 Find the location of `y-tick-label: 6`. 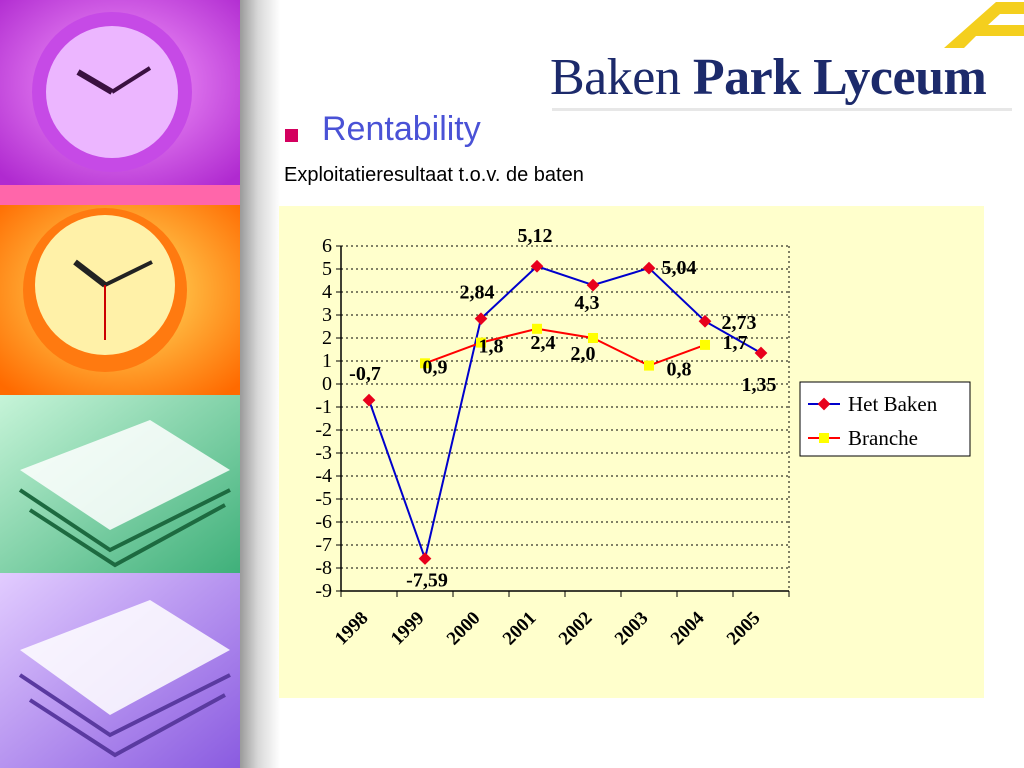

y-tick-label: 6 is located at coordinates (327, 246).